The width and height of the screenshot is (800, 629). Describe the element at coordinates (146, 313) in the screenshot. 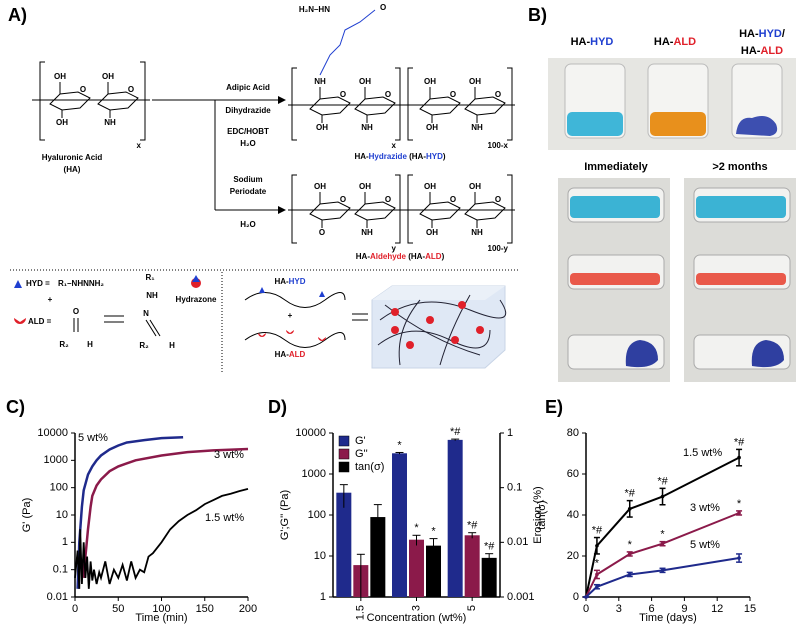

I see `atom: N` at that location.